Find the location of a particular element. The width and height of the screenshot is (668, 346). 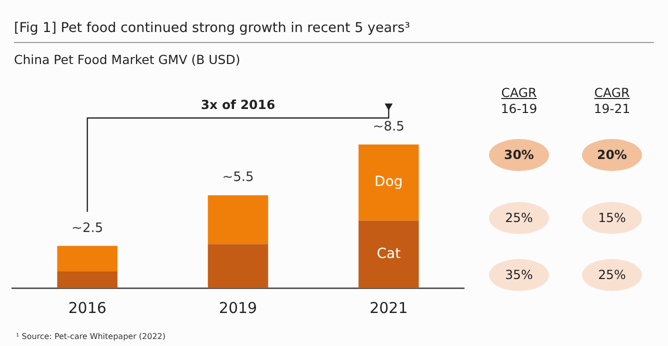

chart-subtitle: China Pet Food Market GMV (B USD) is located at coordinates (127, 59).